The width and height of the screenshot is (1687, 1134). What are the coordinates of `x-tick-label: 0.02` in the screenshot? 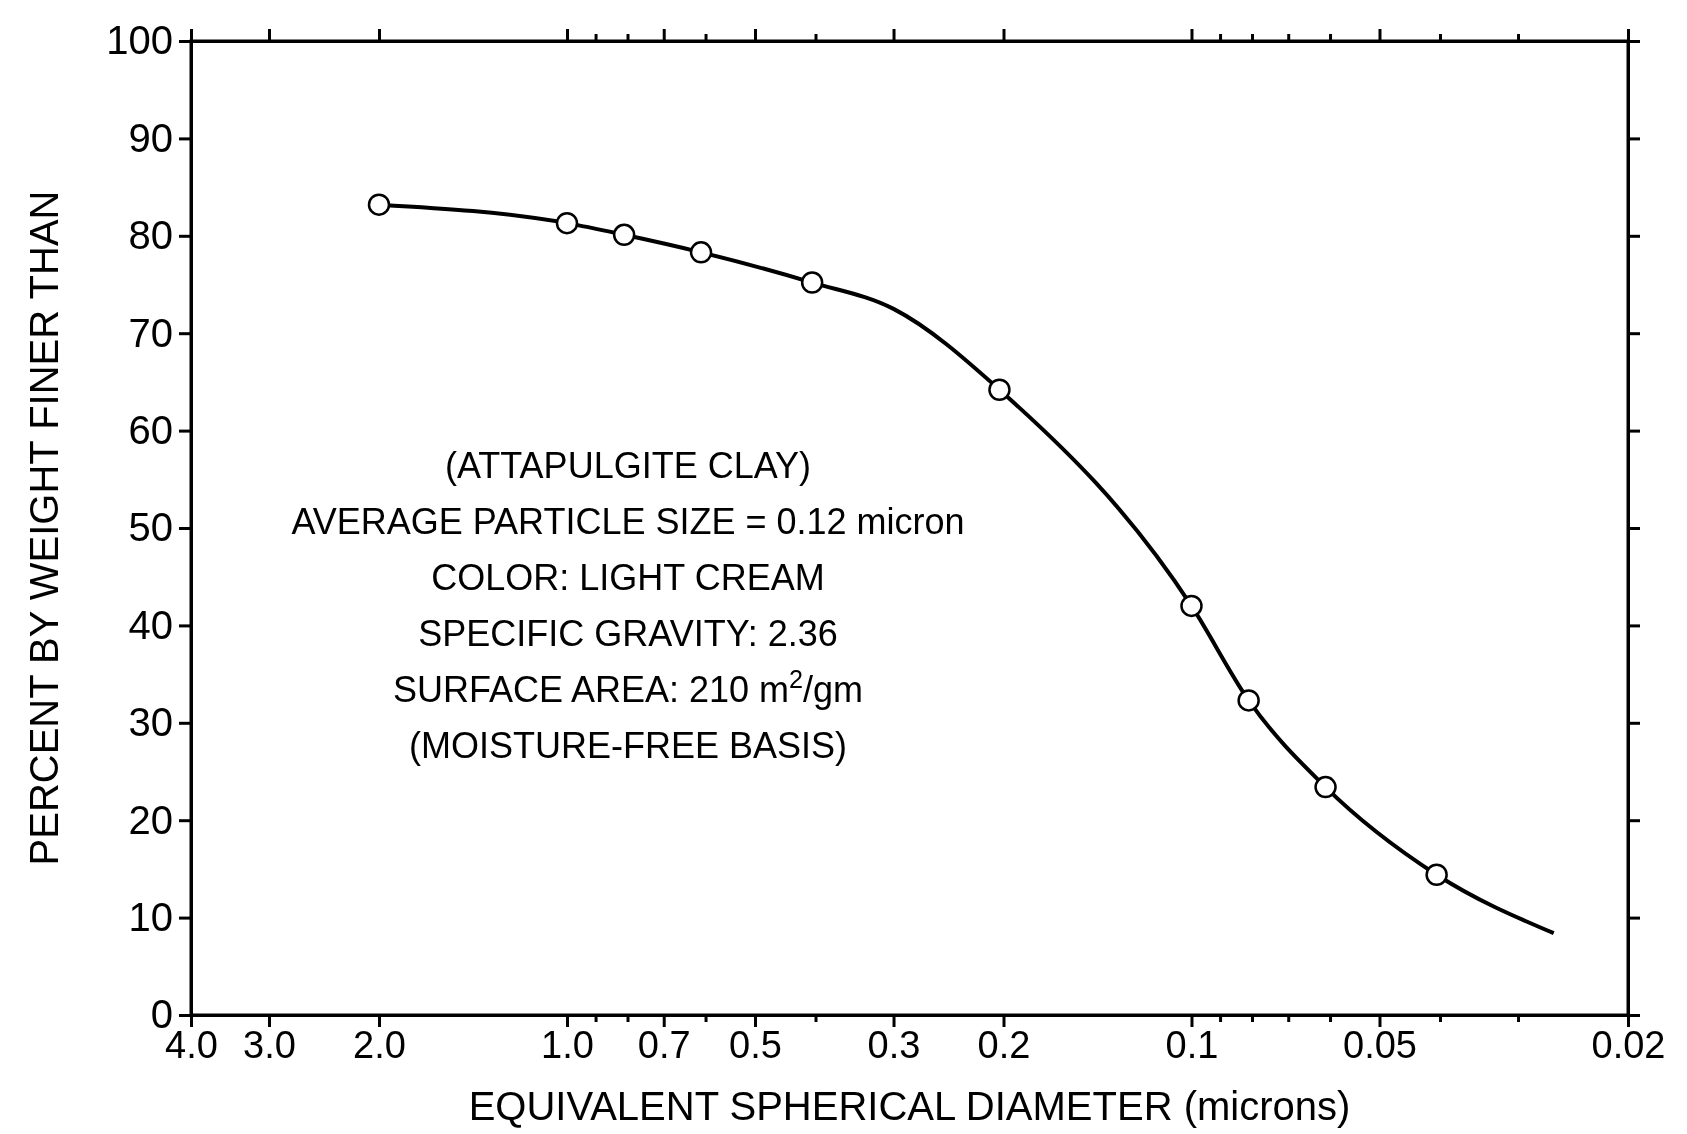 It's located at (1628, 1044).